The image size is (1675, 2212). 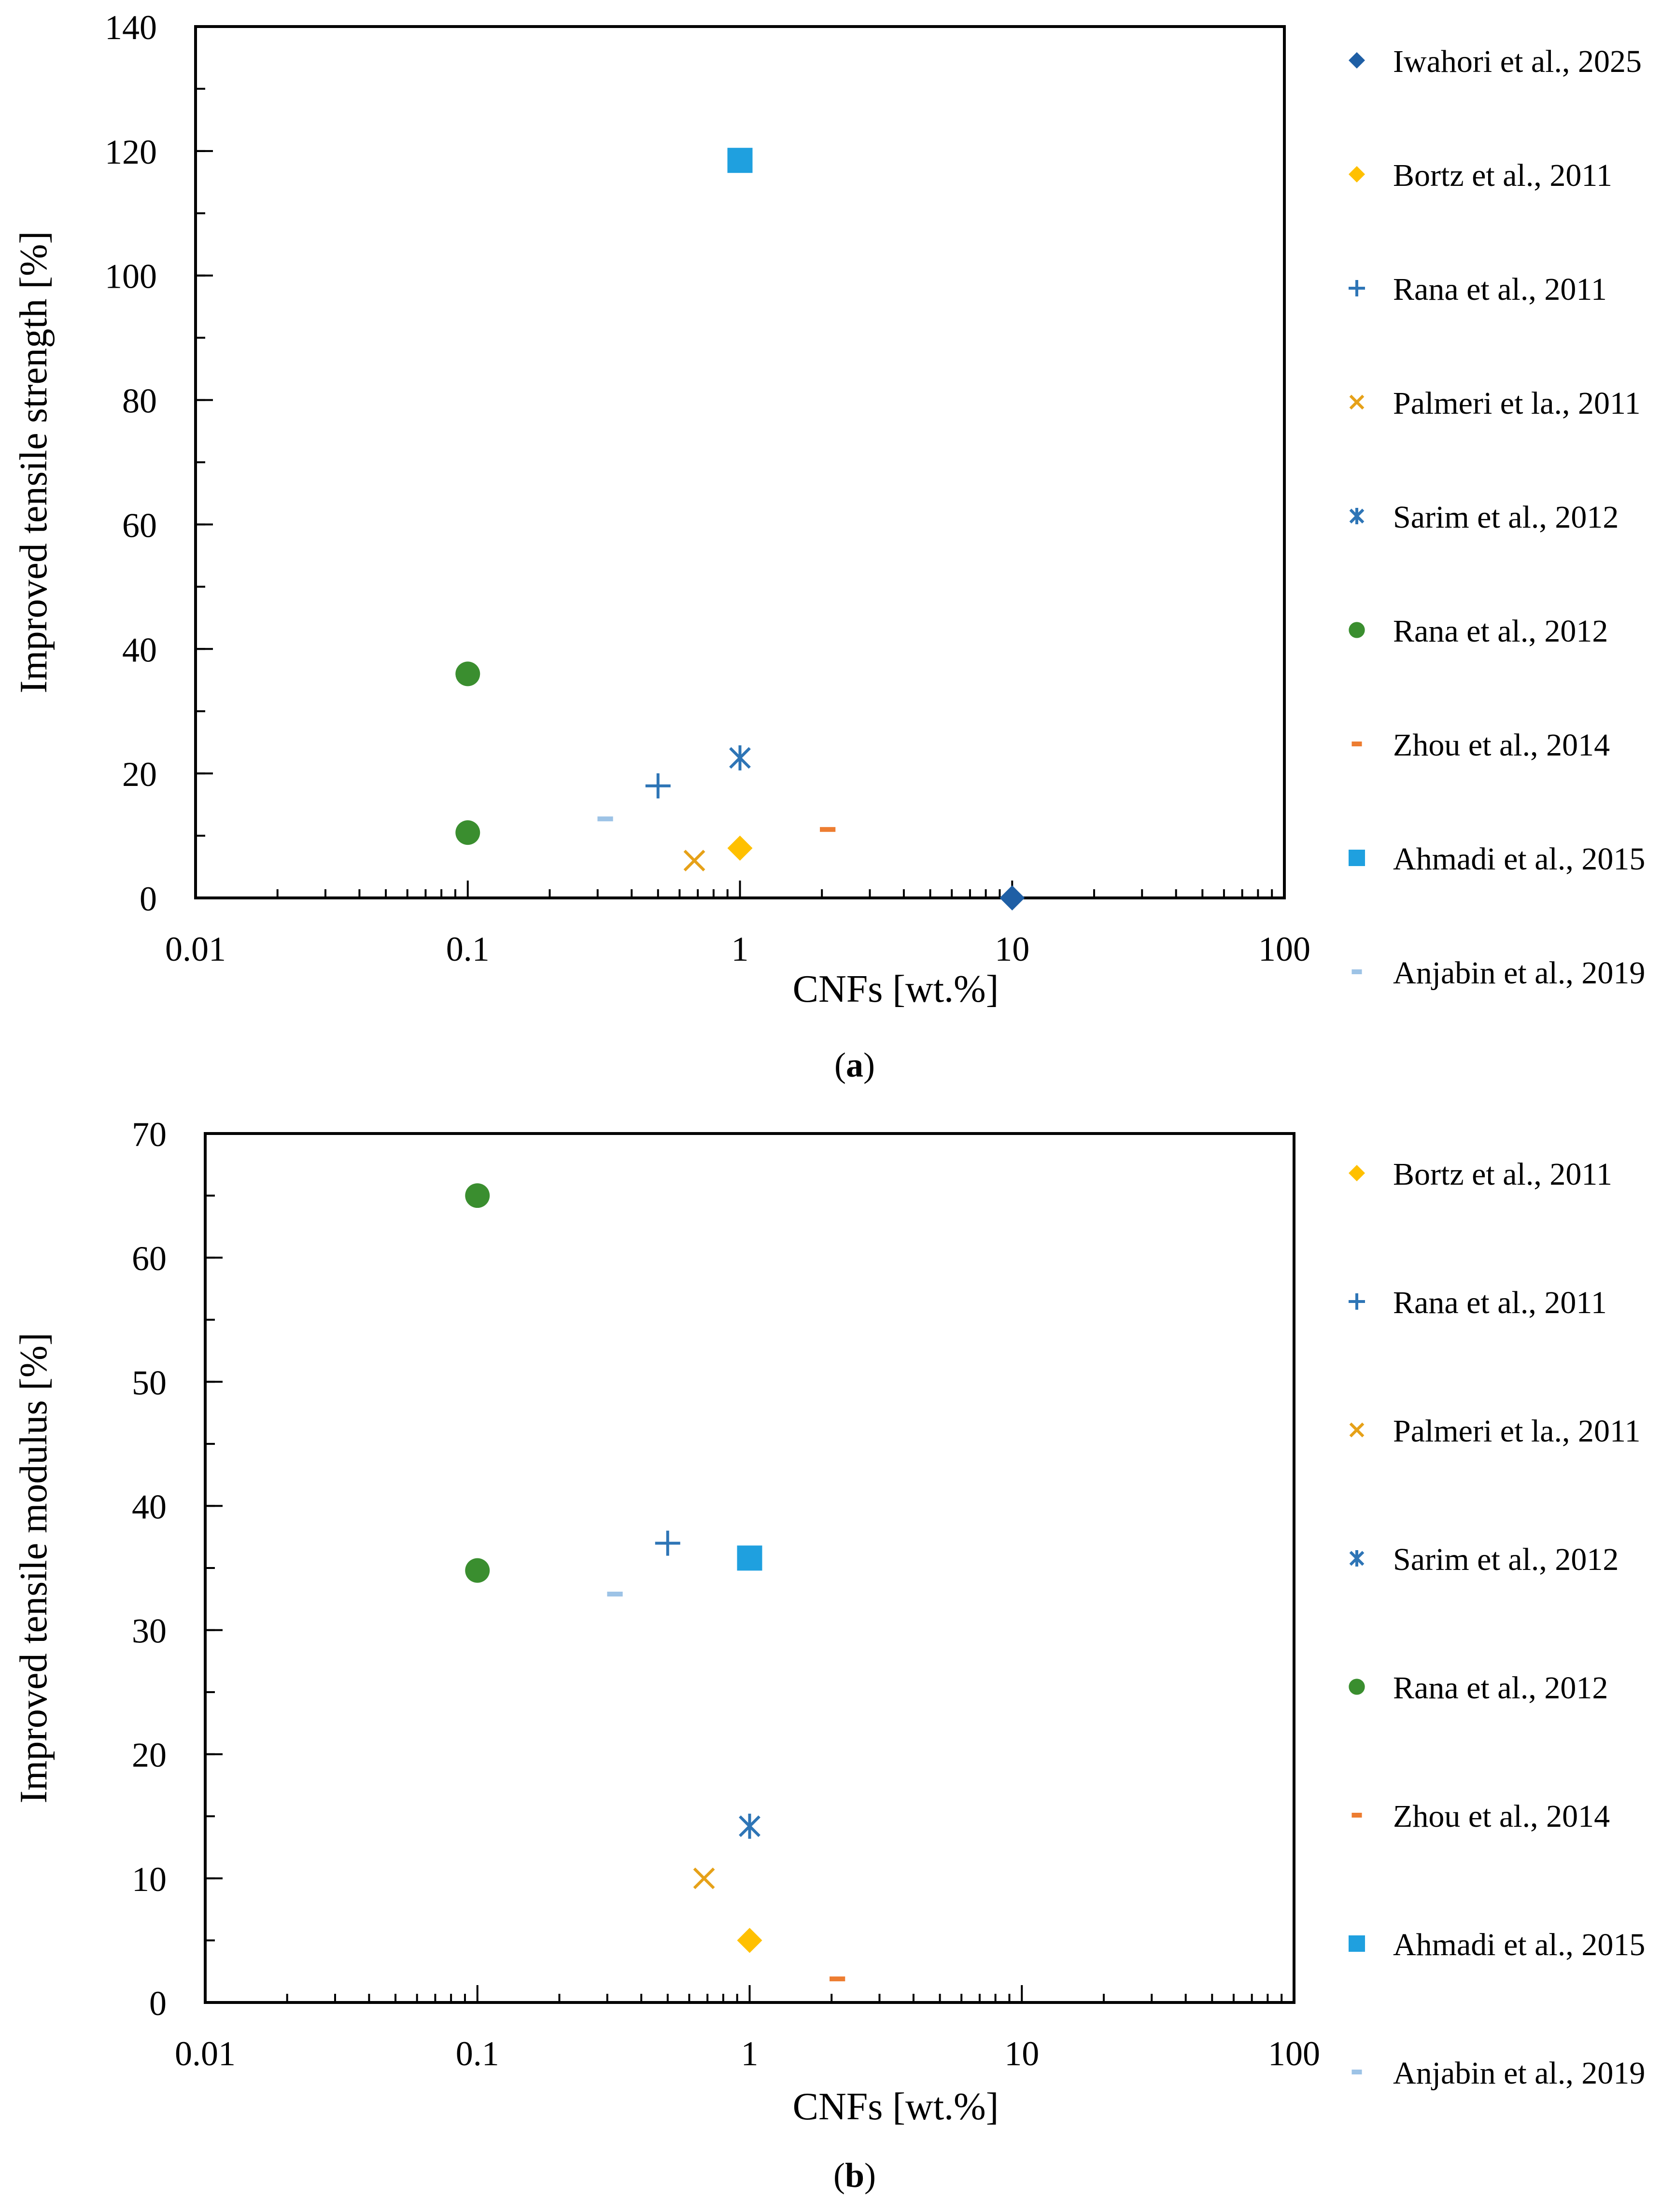 What do you see at coordinates (139, 401) in the screenshot?
I see `y-tick-label: 80` at bounding box center [139, 401].